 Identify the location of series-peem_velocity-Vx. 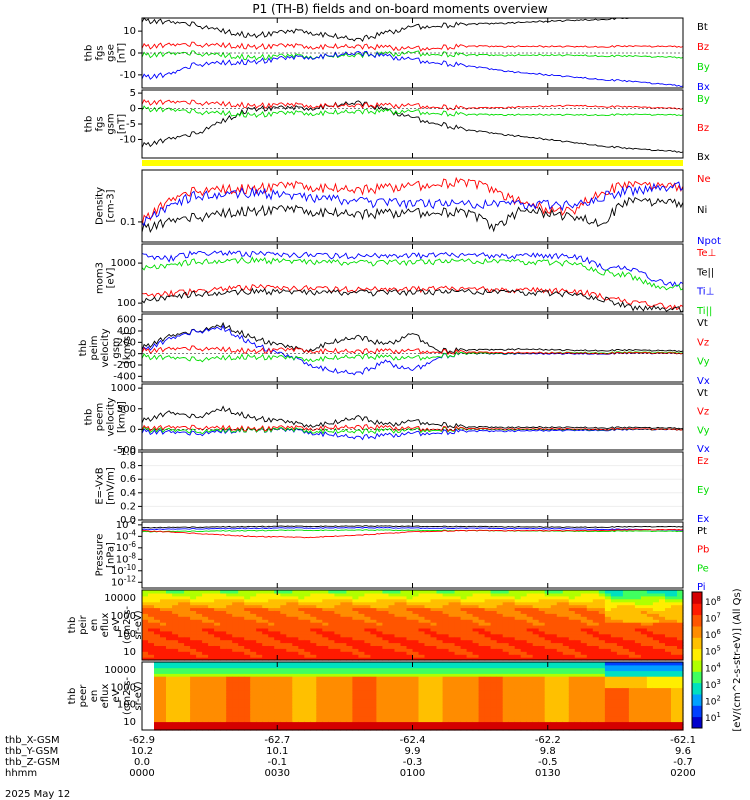
(412, 433).